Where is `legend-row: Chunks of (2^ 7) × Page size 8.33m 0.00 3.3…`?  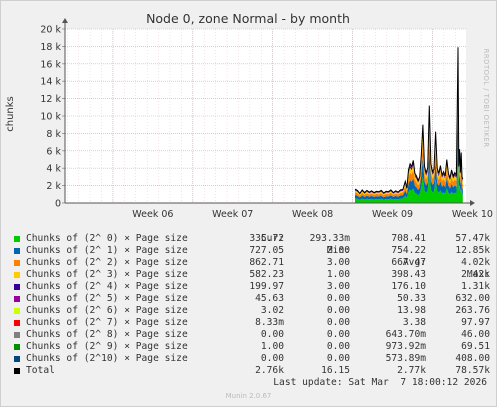
legend-row: Chunks of (2^ 7) × Page size 8.33m 0.00 3.3… is located at coordinates (252, 323).